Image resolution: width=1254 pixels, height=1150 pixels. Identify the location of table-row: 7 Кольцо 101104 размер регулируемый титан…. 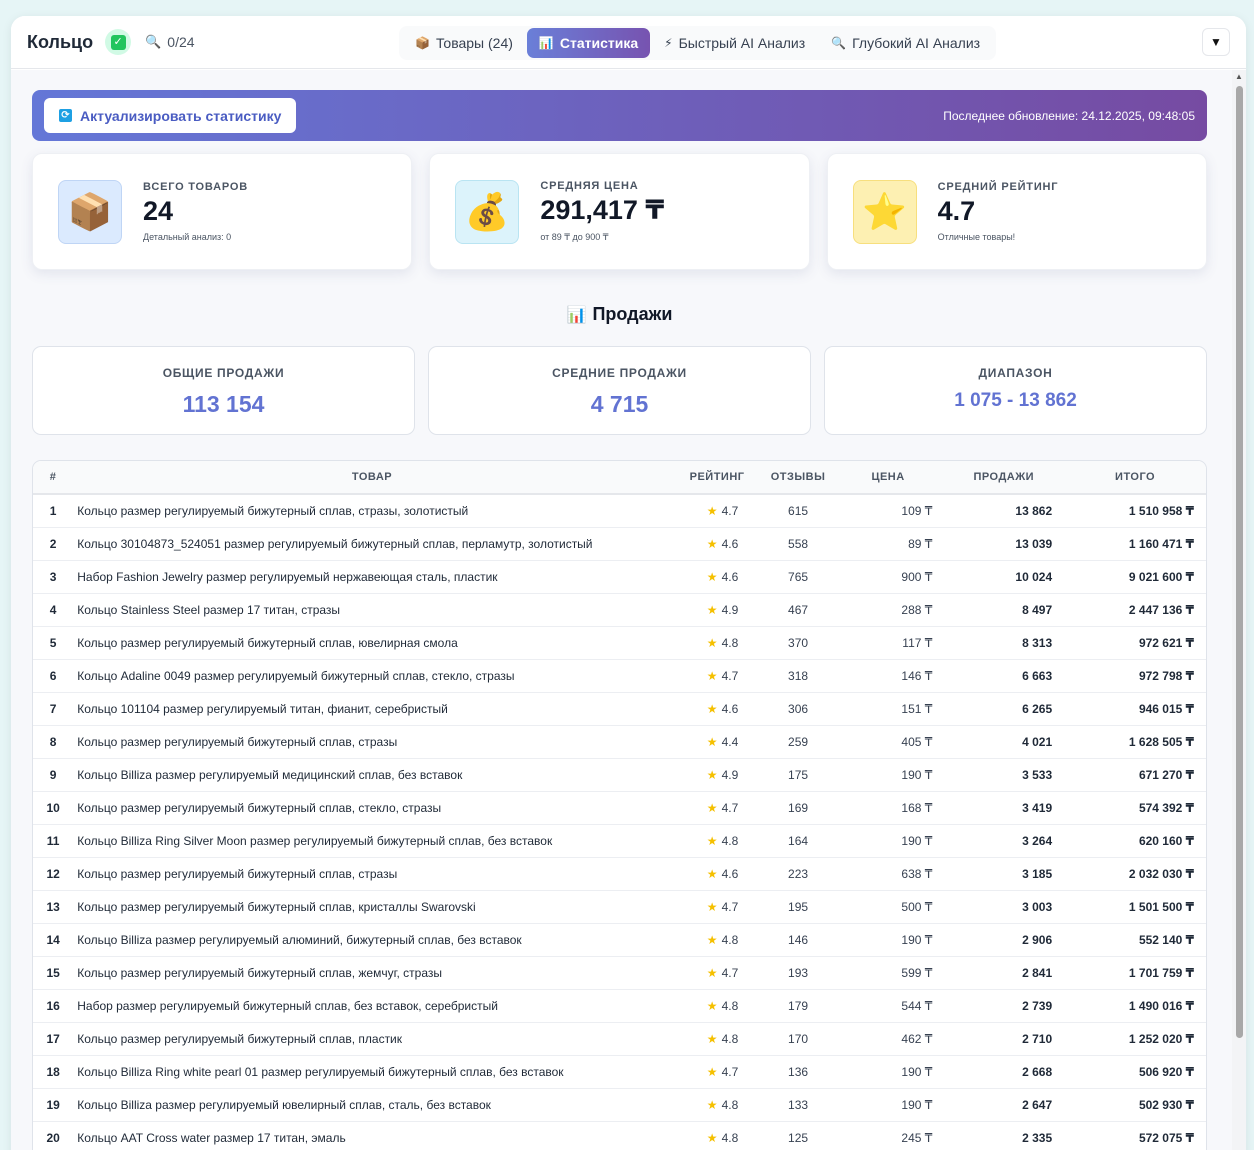
(619, 709).